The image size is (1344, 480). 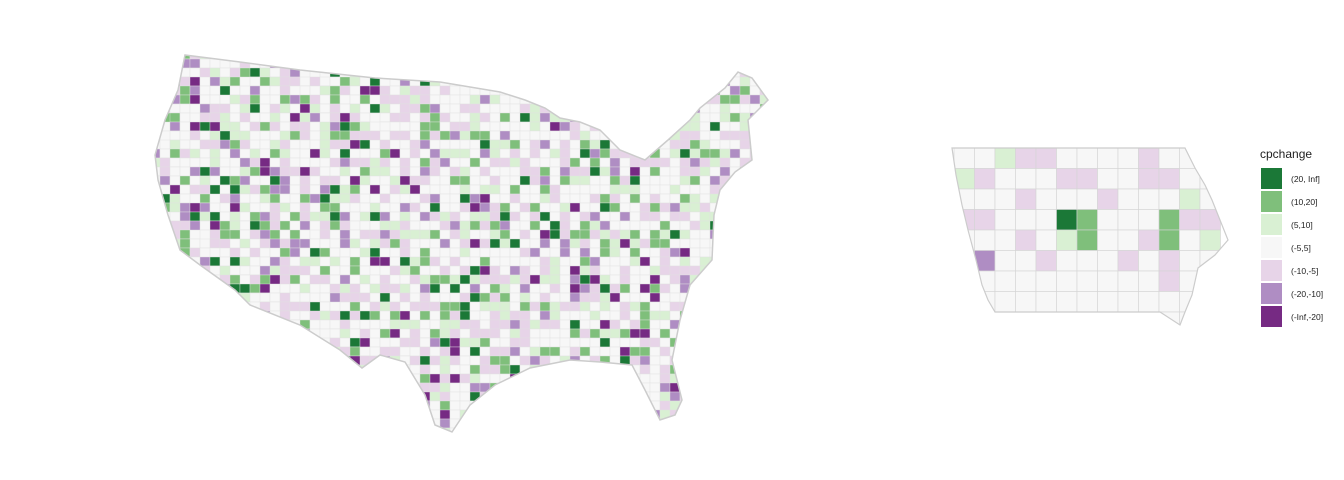 What do you see at coordinates (1271, 224) in the screenshot?
I see `legend-swatch` at bounding box center [1271, 224].